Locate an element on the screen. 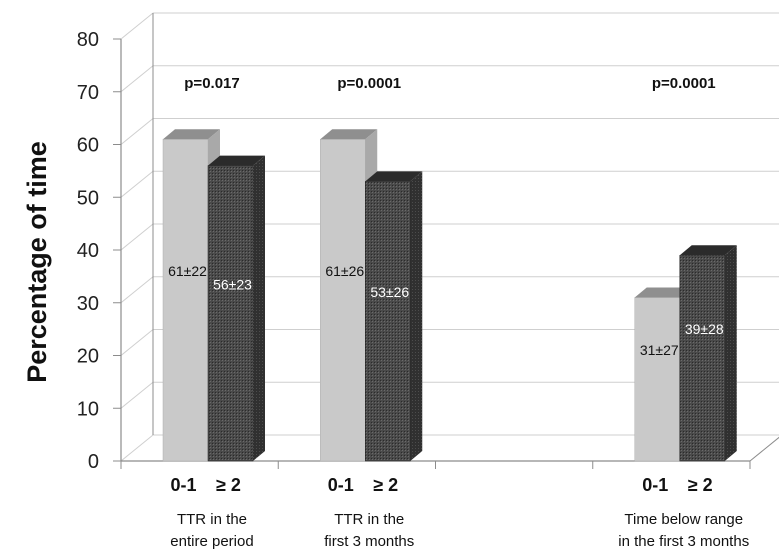  y-tick-labels: 0 10 20 30 40 50 60 70 80 is located at coordinates (88, 251).